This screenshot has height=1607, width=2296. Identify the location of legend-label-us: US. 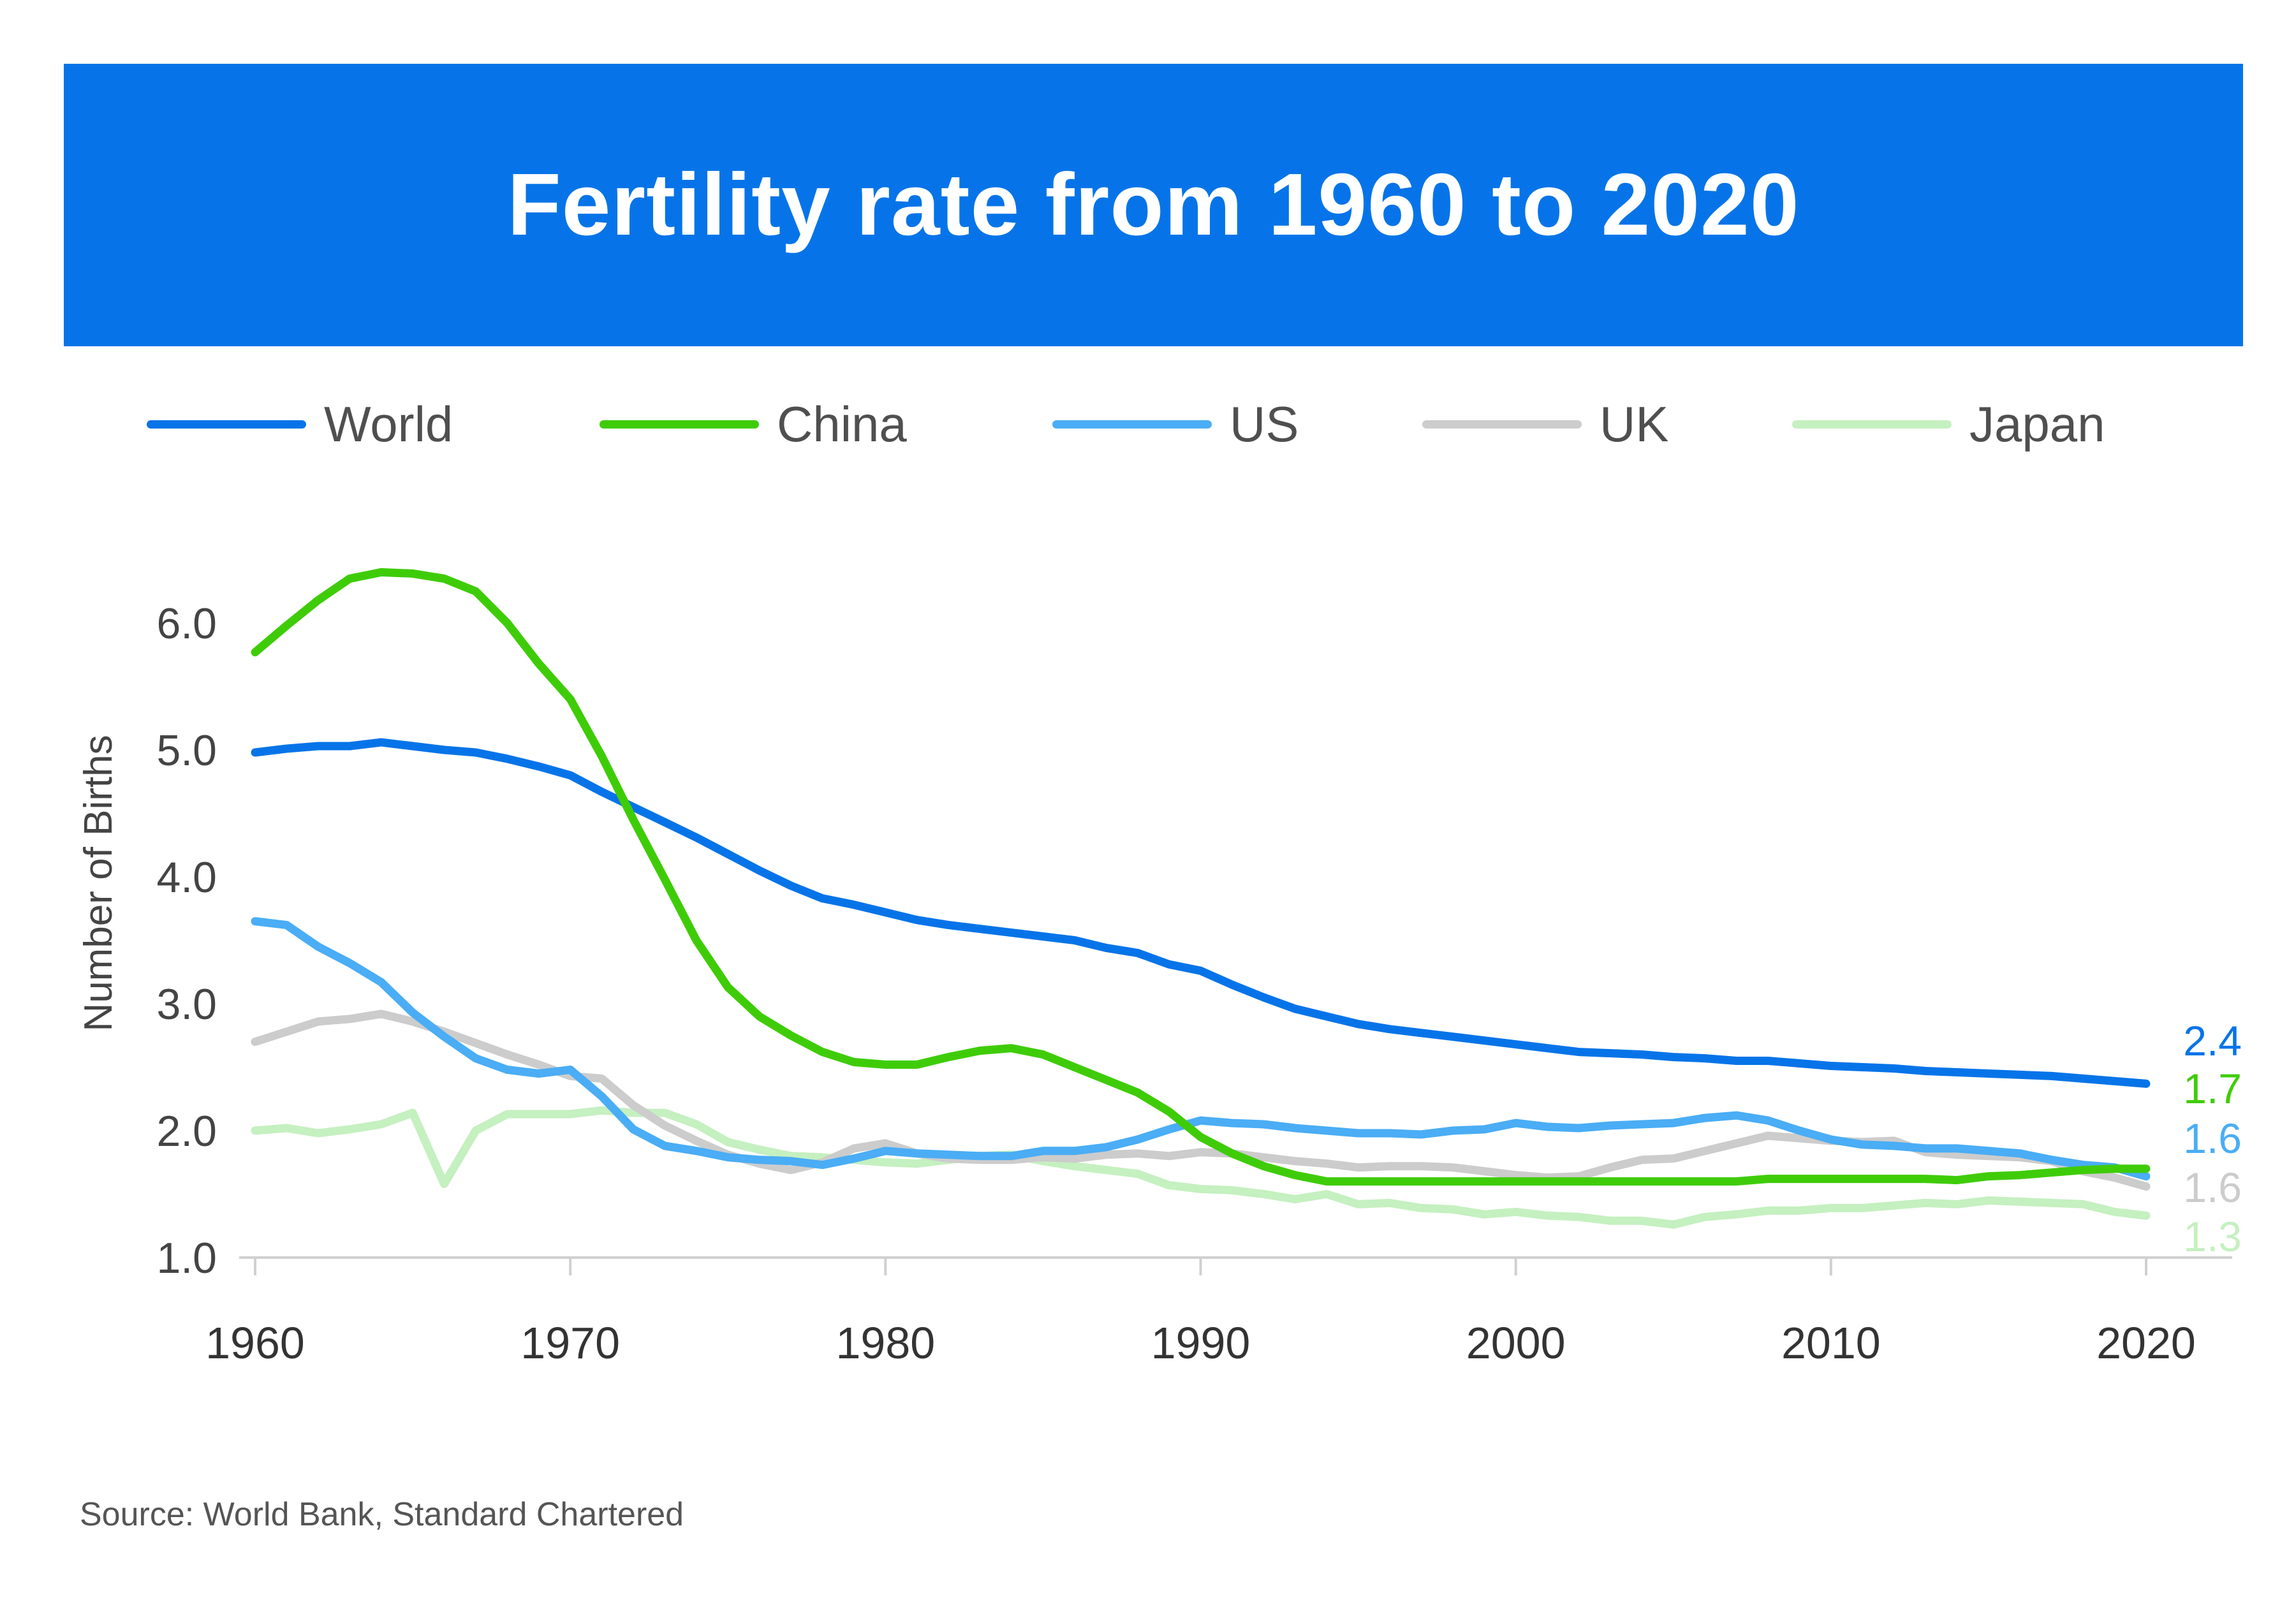
(1264, 423).